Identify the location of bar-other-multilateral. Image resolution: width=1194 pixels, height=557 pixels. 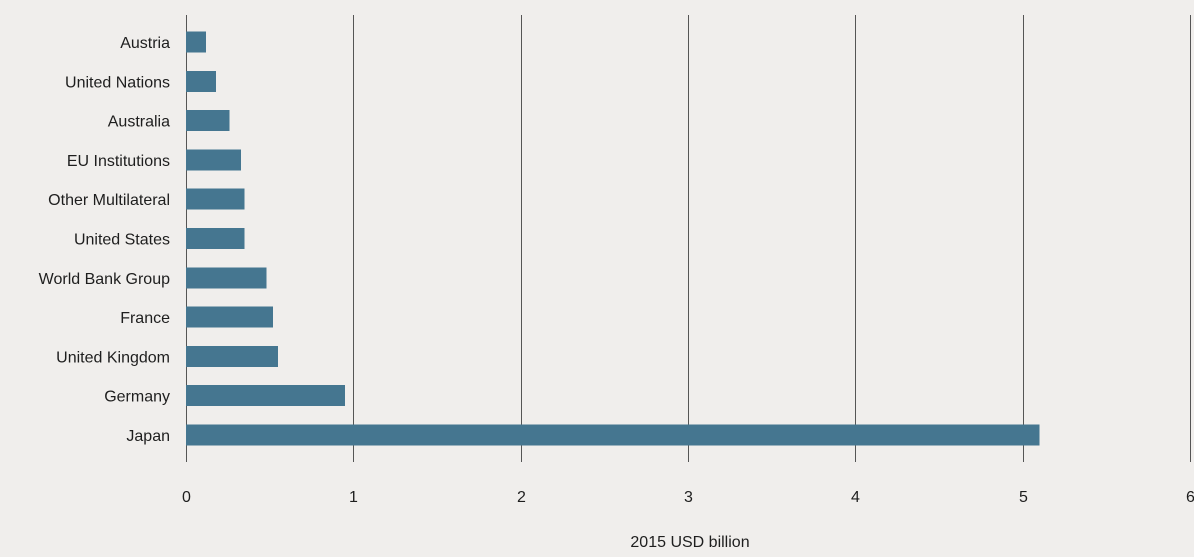
(215, 199).